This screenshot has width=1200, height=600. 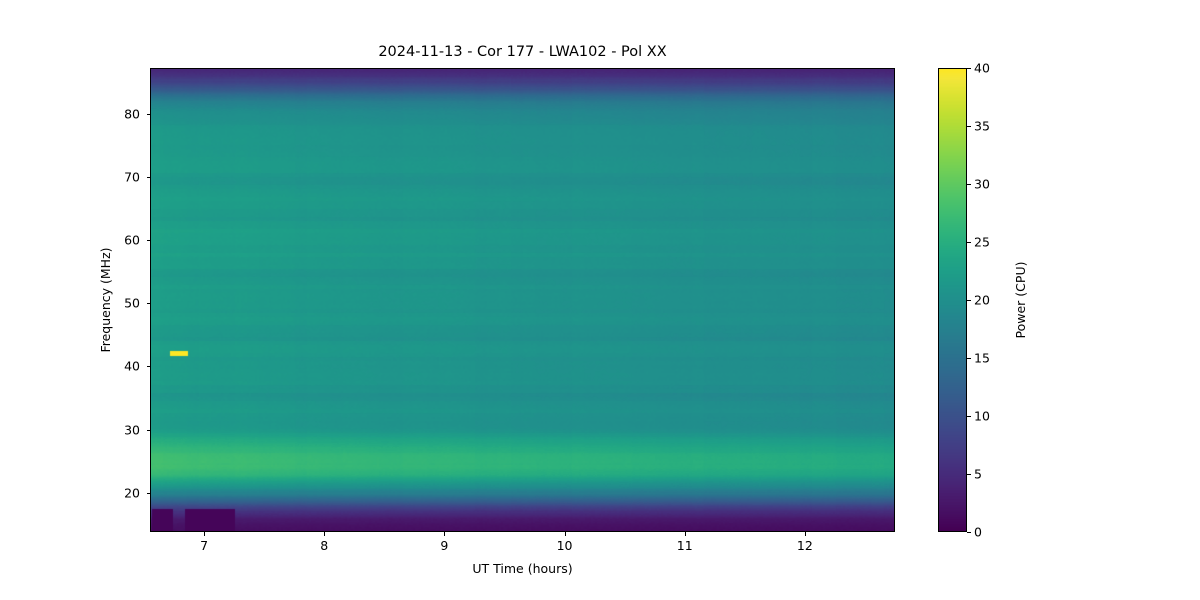 What do you see at coordinates (132, 430) in the screenshot?
I see `y-tick-label: 30` at bounding box center [132, 430].